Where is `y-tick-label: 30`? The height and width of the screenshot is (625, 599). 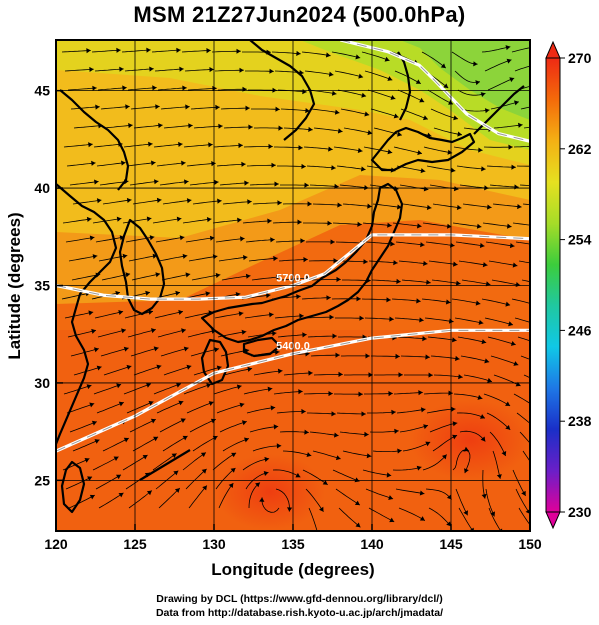 y-tick-label: 30 is located at coordinates (42, 383).